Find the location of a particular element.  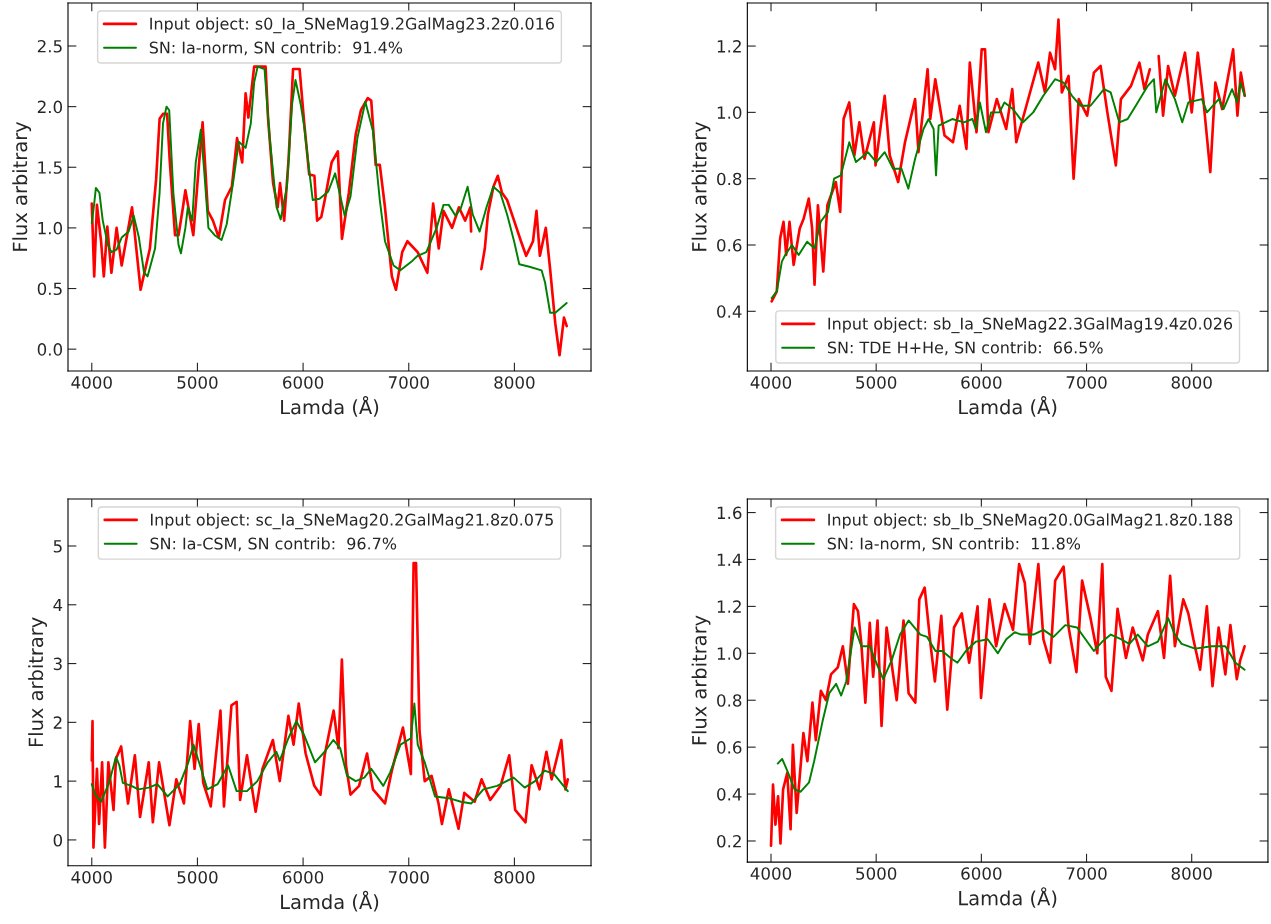

y-tick-label: 5 is located at coordinates (57, 546).